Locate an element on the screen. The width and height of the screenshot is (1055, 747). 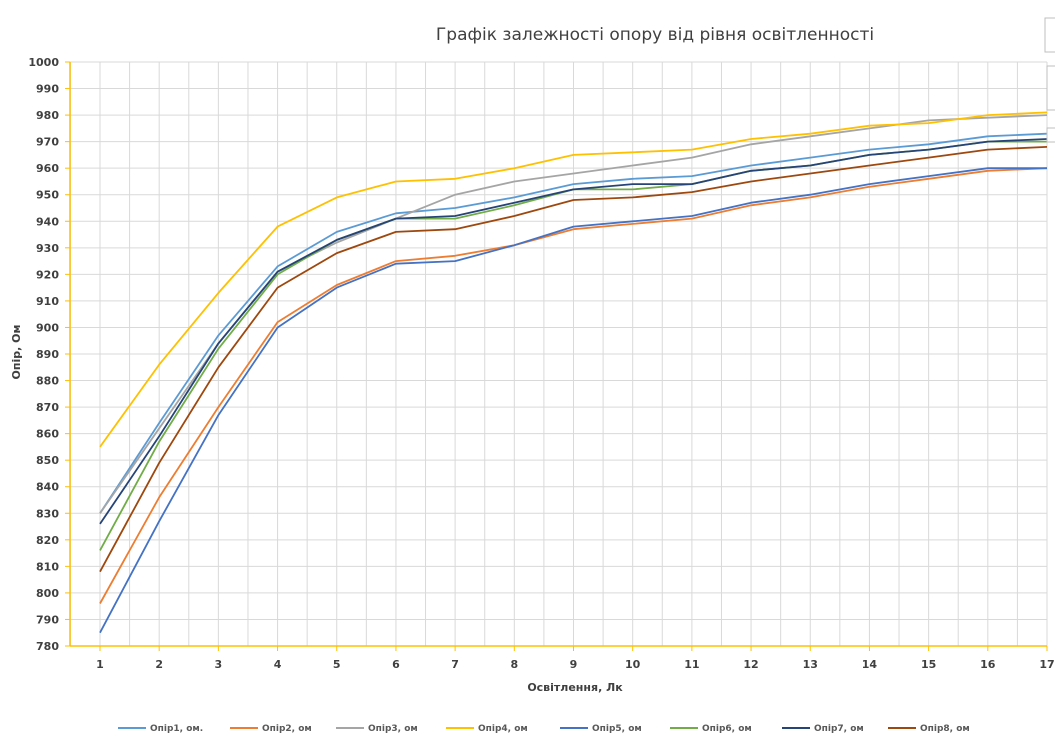
x-tick-label: 14 is located at coordinates (870, 664).